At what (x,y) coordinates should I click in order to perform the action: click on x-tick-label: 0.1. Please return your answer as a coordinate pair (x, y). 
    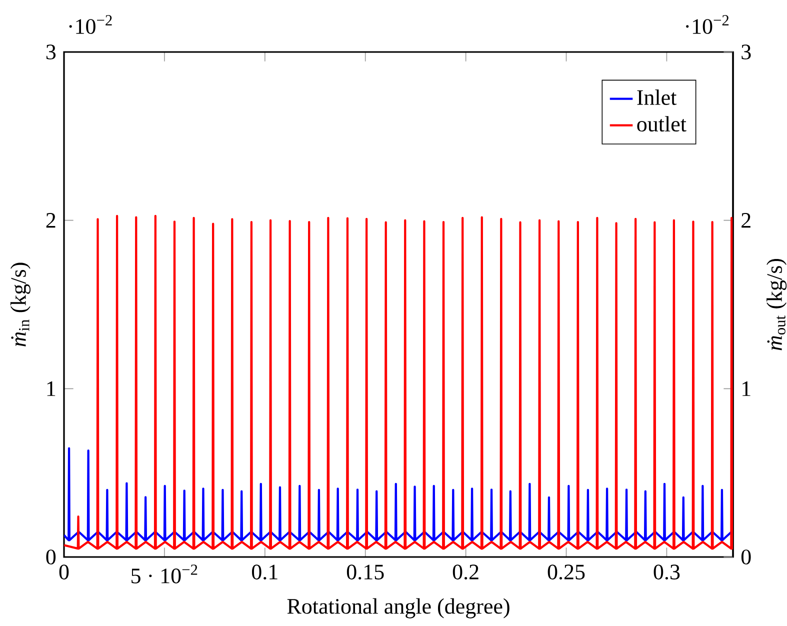
    Looking at the image, I should click on (265, 572).